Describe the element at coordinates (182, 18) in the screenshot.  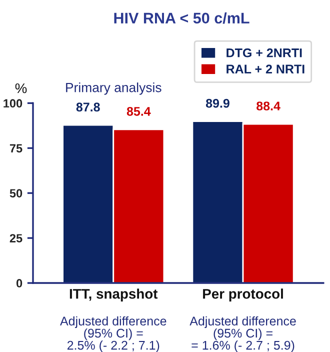
I see `chart-title: HIV RNA < 50 c/mL` at that location.